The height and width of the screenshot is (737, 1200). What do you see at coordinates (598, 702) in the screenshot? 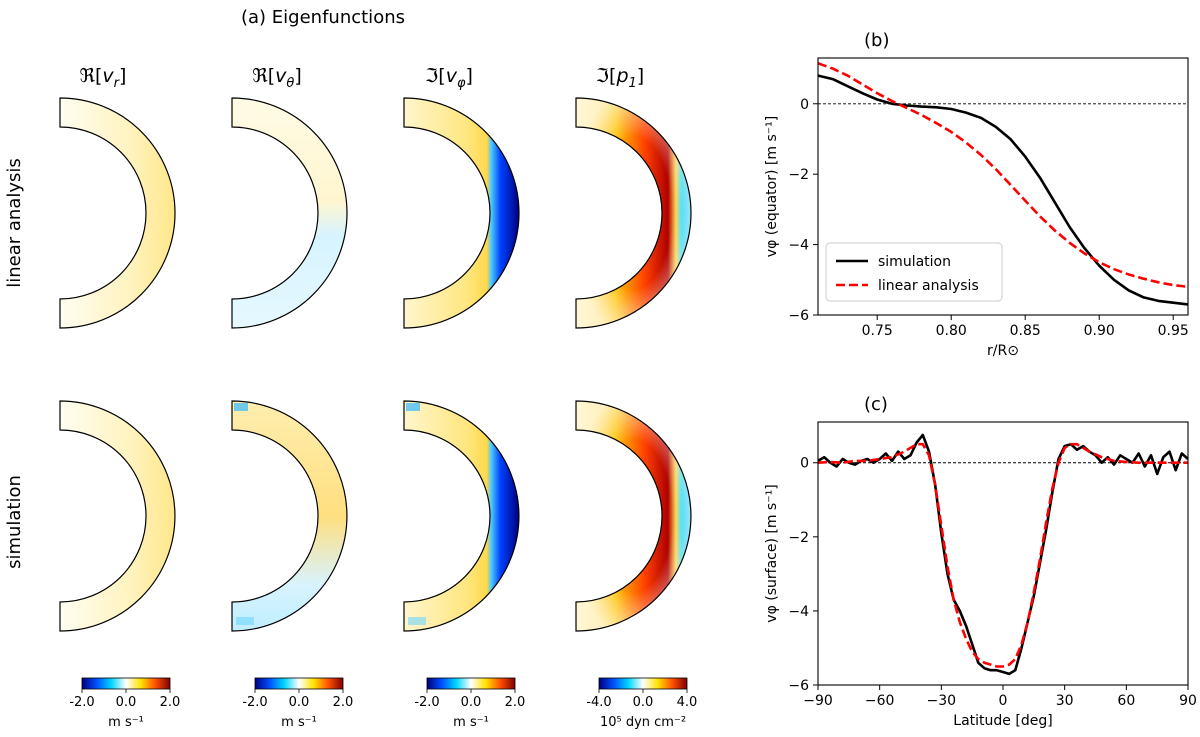
I see `colorbar-tick-label: -4.0` at bounding box center [598, 702].